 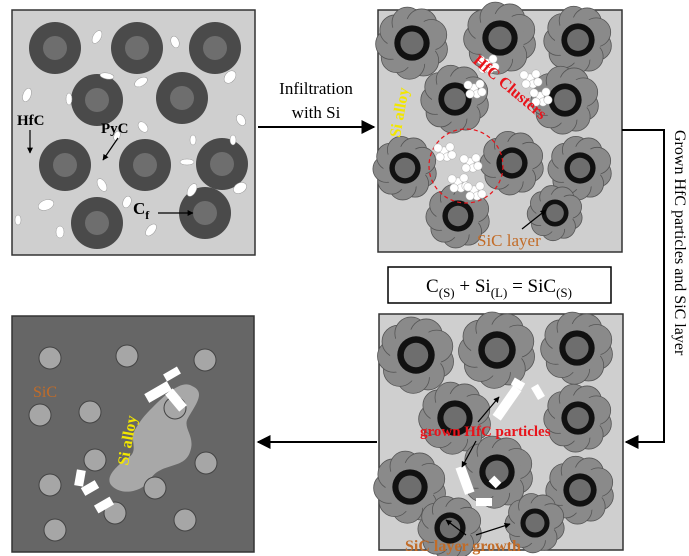 I want to click on equation-text: C(S) + Si(L) = SiC(S), so click(x=499, y=288).